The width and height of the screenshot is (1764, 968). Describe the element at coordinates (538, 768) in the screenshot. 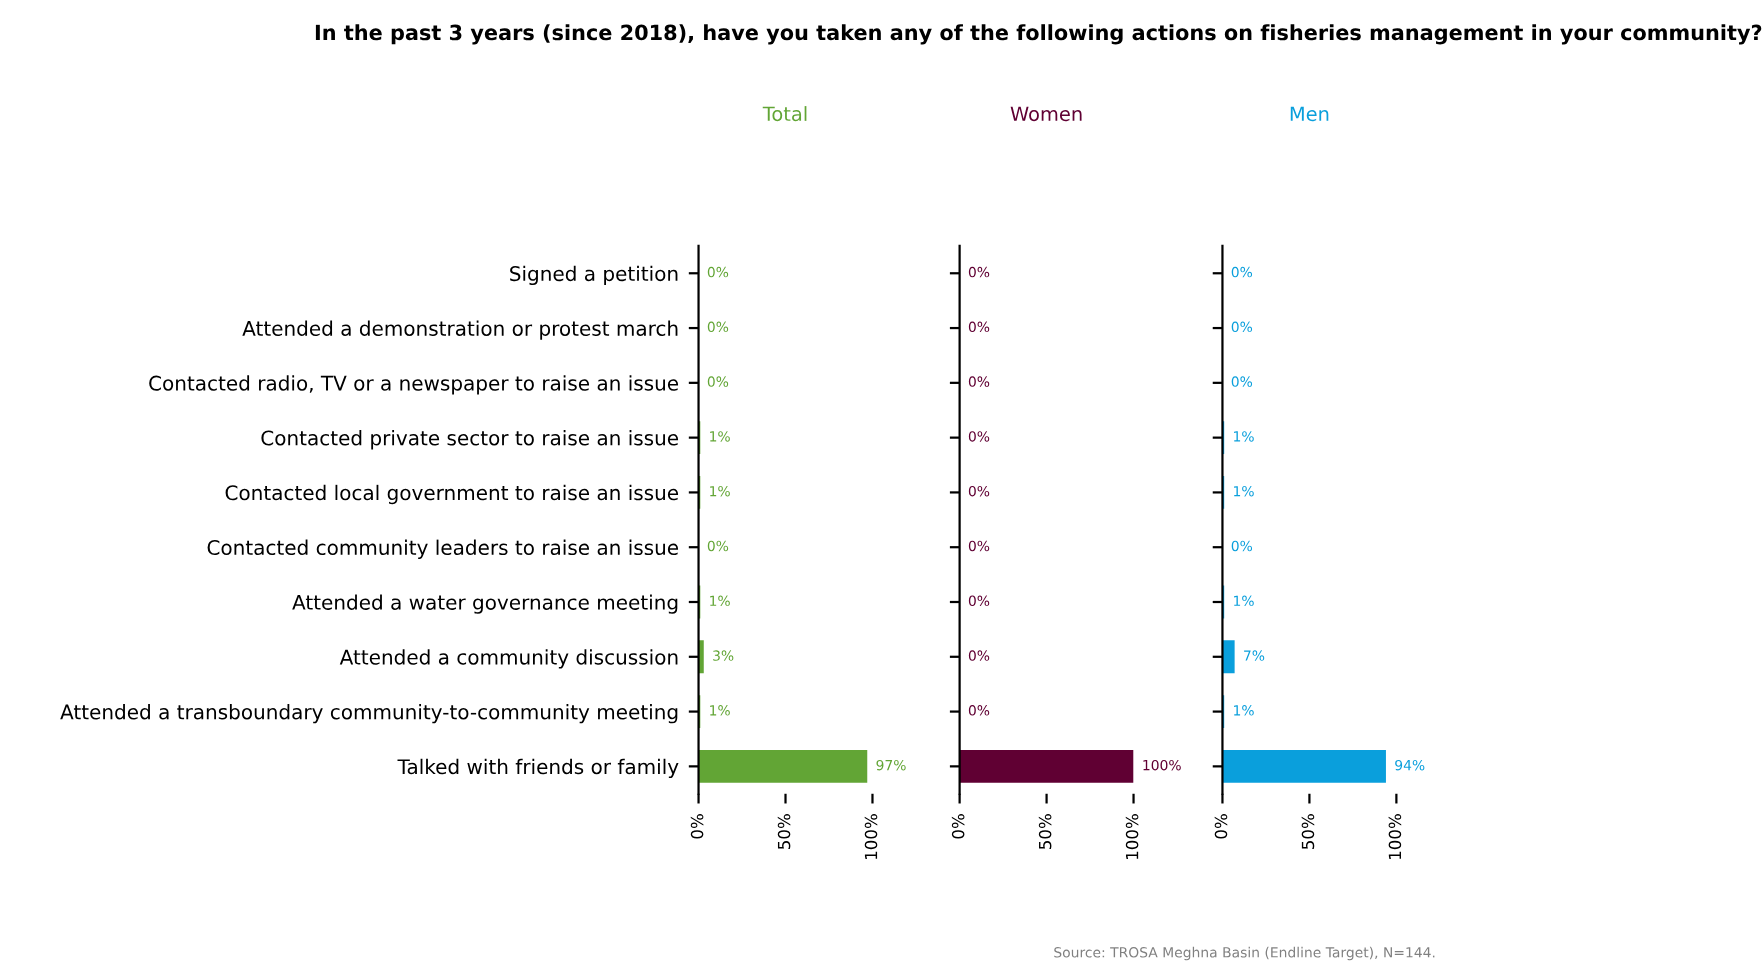

I see `y-tick-label: Talked with friends or family` at that location.